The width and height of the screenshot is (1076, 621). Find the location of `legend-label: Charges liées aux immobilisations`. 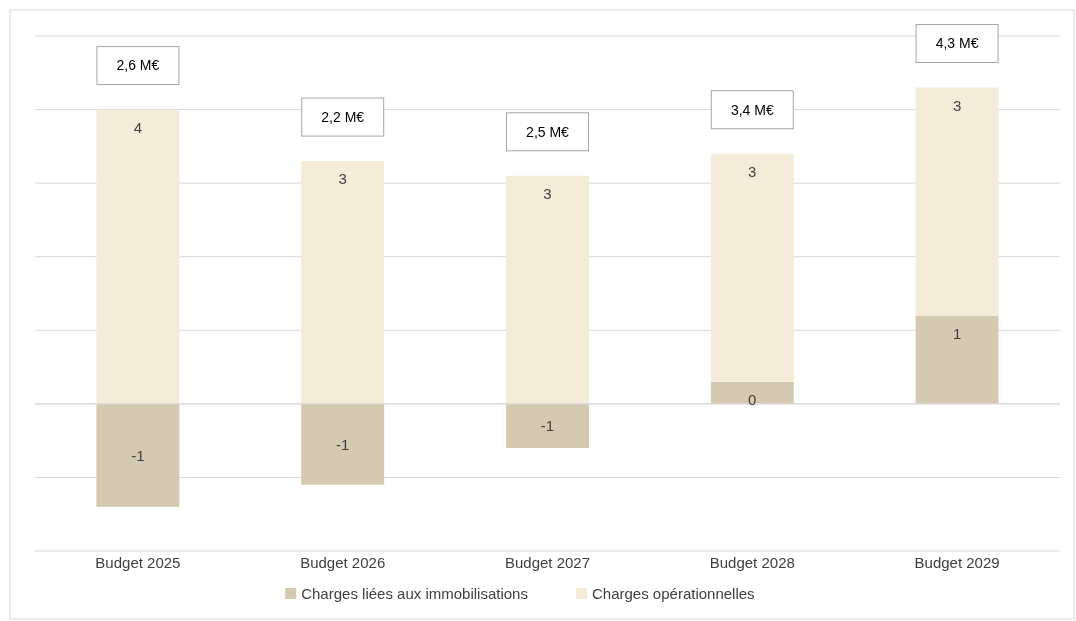

legend-label: Charges liées aux immobilisations is located at coordinates (414, 594).